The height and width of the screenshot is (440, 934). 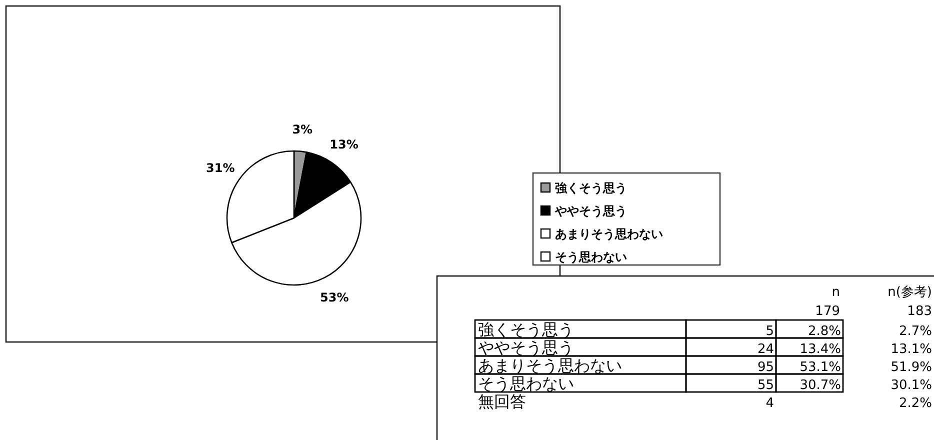 I want to click on text: 30.1%, so click(x=911, y=385).